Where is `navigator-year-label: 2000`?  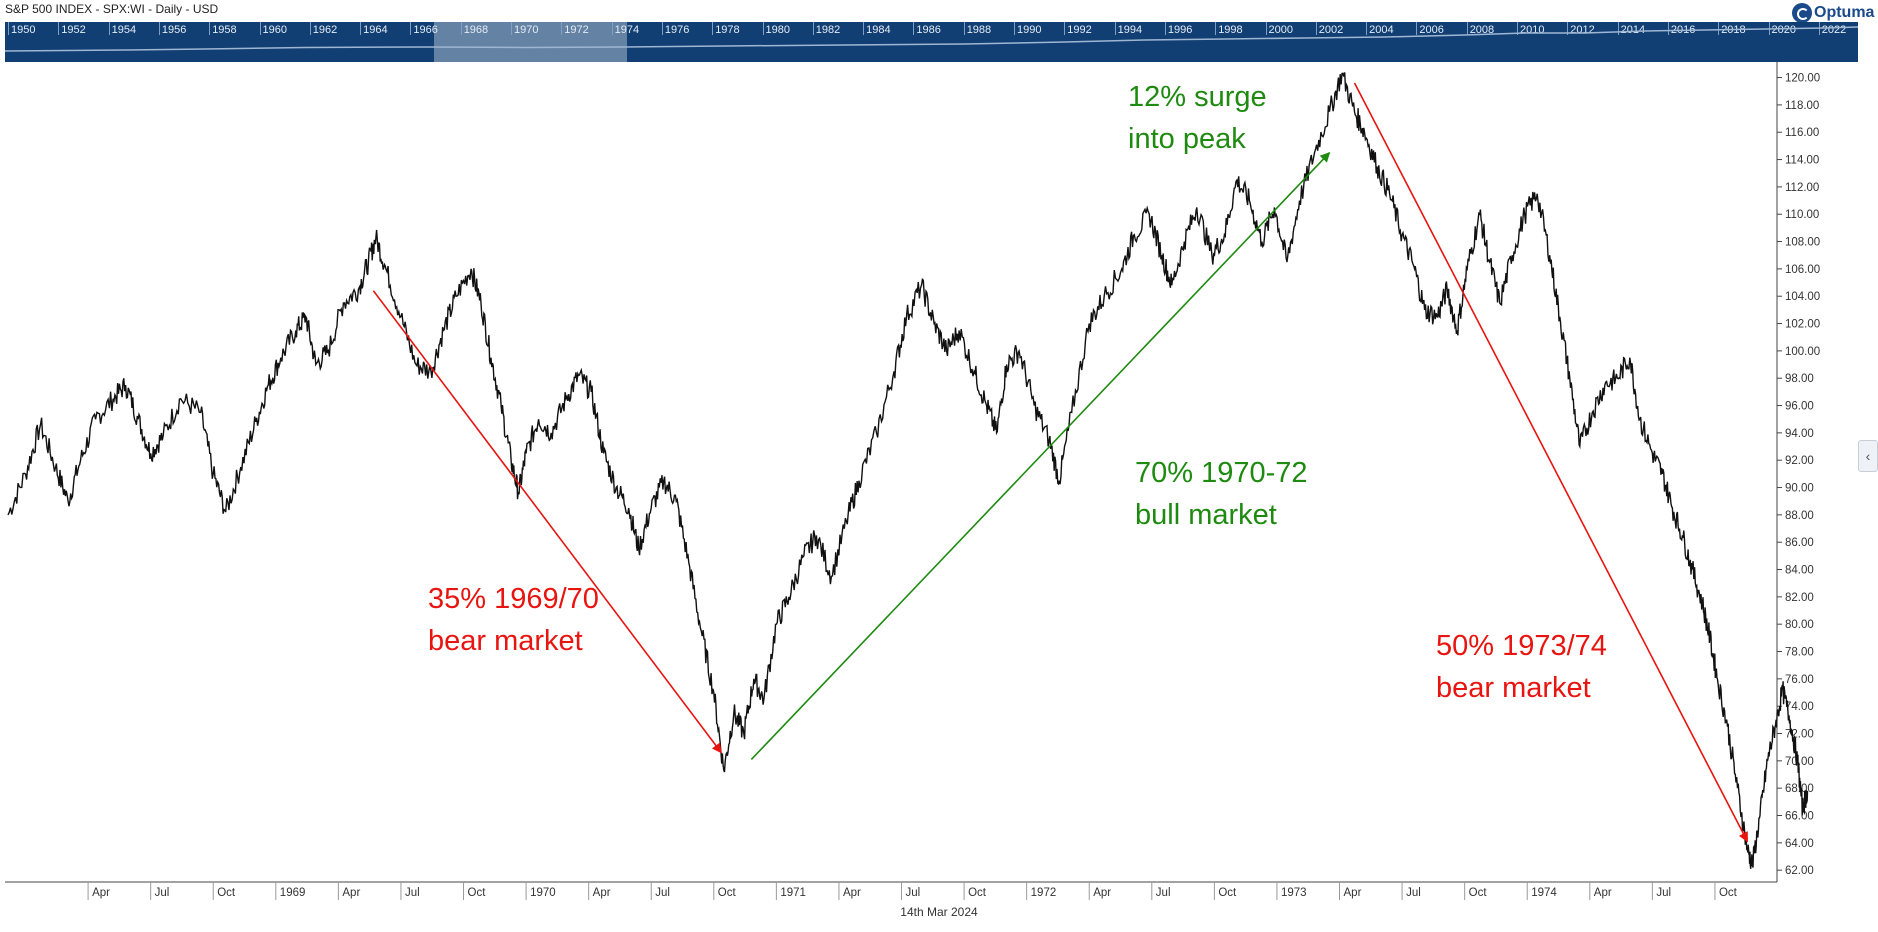 navigator-year-label: 2000 is located at coordinates (1280, 30).